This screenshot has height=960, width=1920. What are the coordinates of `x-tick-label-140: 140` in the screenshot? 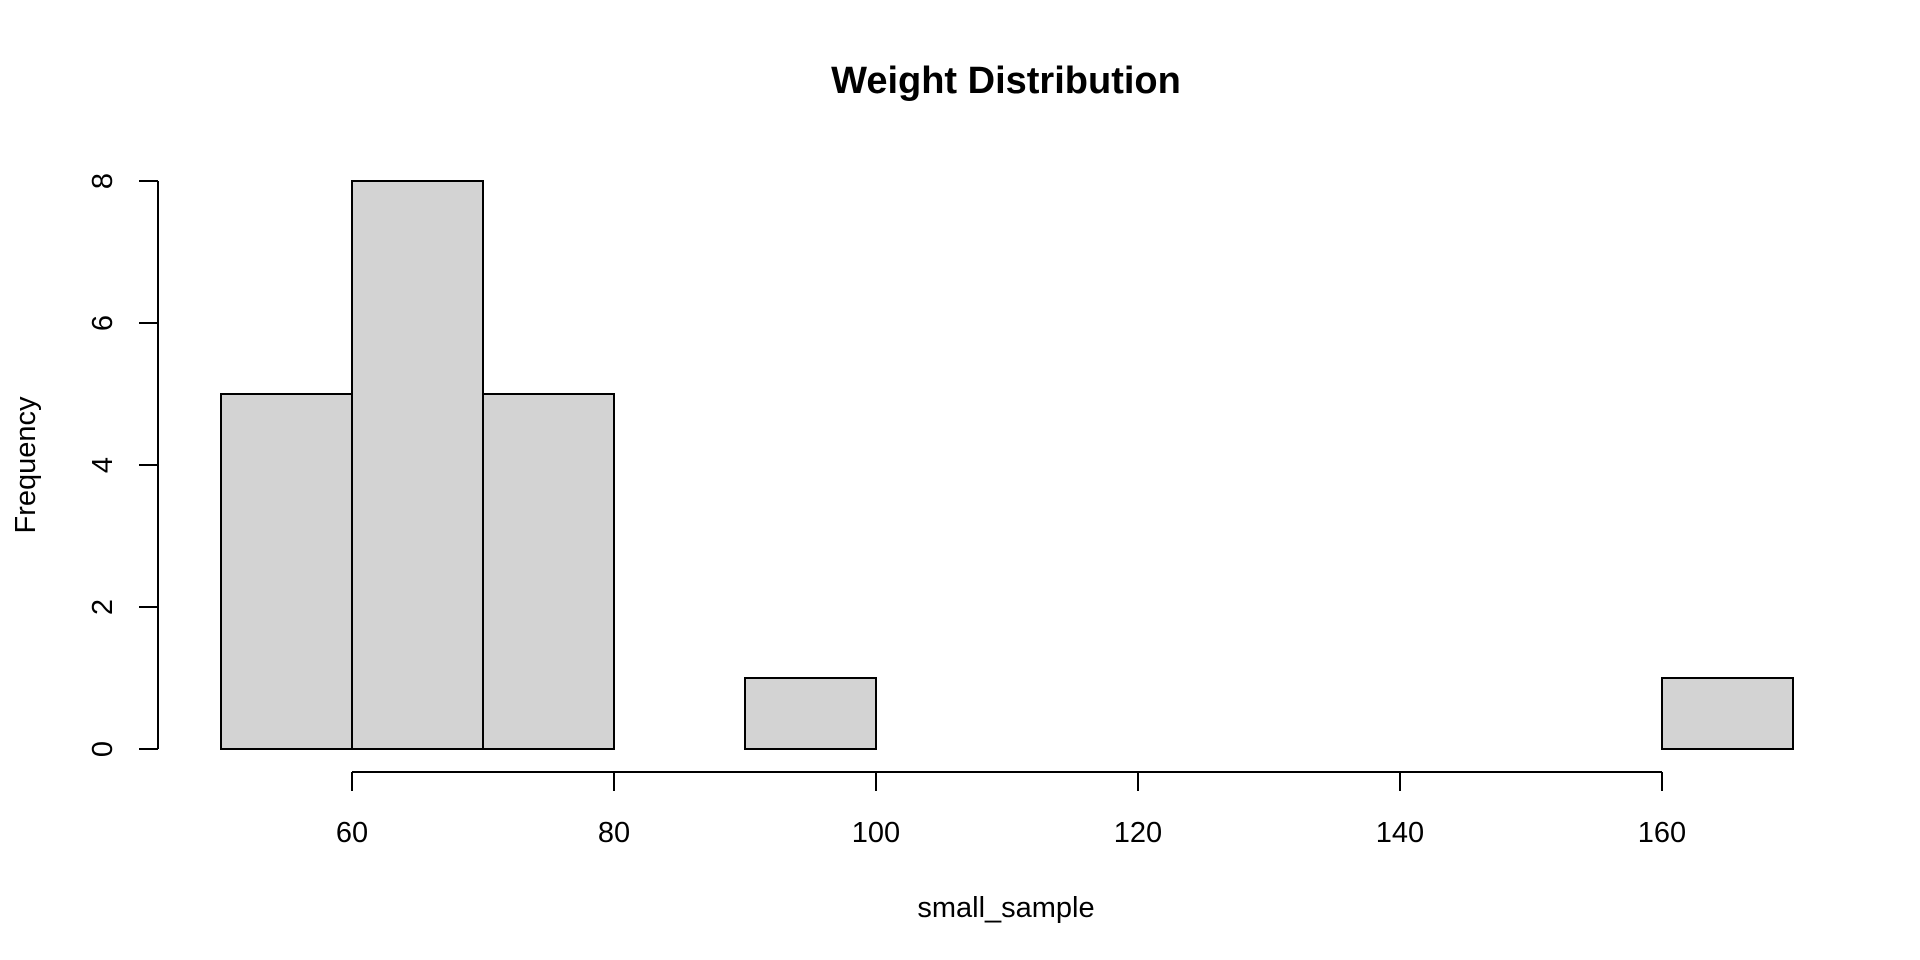 It's located at (1400, 833).